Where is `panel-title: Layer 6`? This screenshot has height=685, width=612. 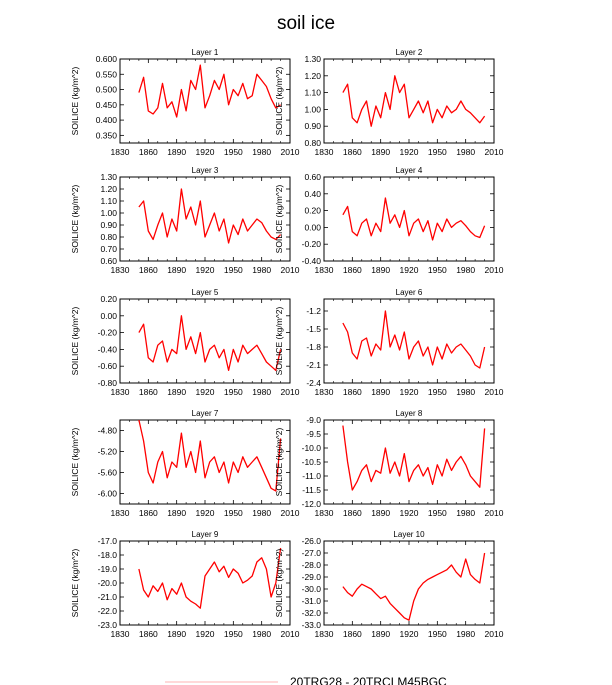 panel-title: Layer 6 is located at coordinates (409, 292).